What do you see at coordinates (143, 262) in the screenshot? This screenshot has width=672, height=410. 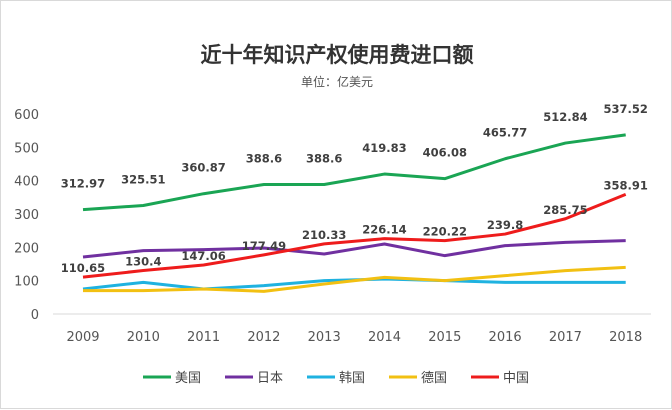 I see `data-label: 130.4` at bounding box center [143, 262].